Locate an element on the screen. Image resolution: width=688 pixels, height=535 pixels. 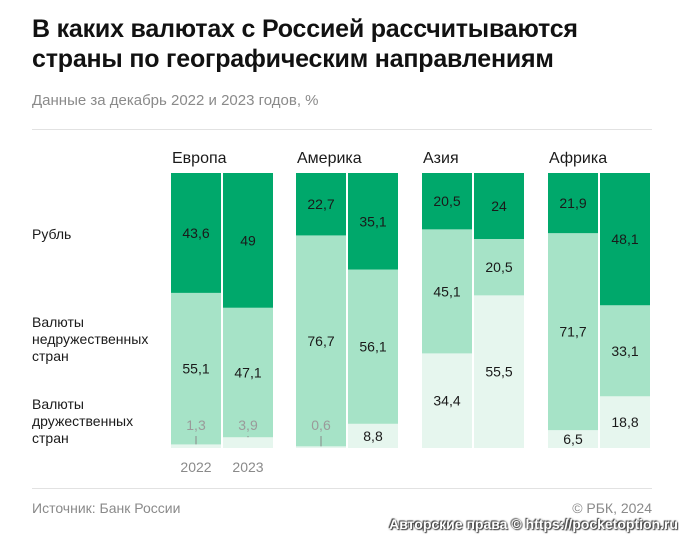
data-label: 8,8 is located at coordinates (373, 436).